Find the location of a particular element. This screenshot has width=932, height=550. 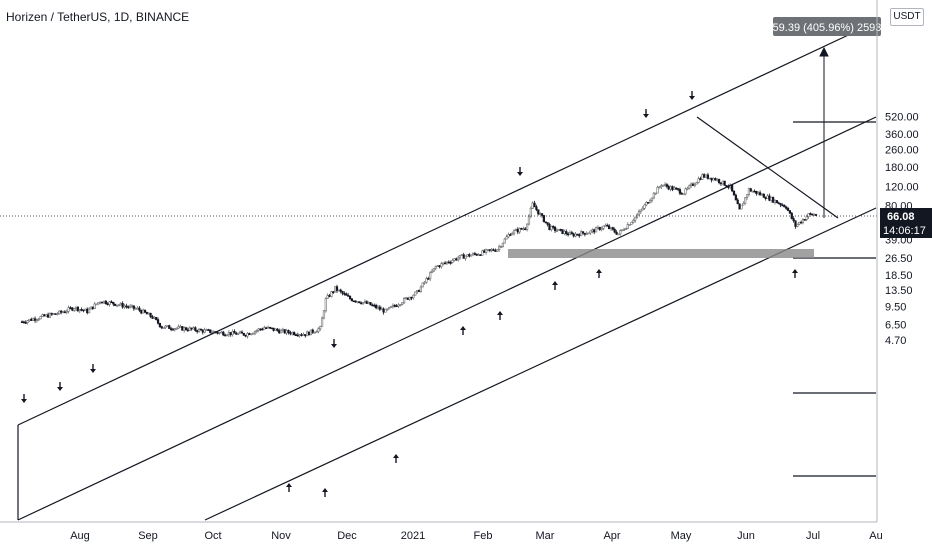

arrow-head is located at coordinates (599, 271).